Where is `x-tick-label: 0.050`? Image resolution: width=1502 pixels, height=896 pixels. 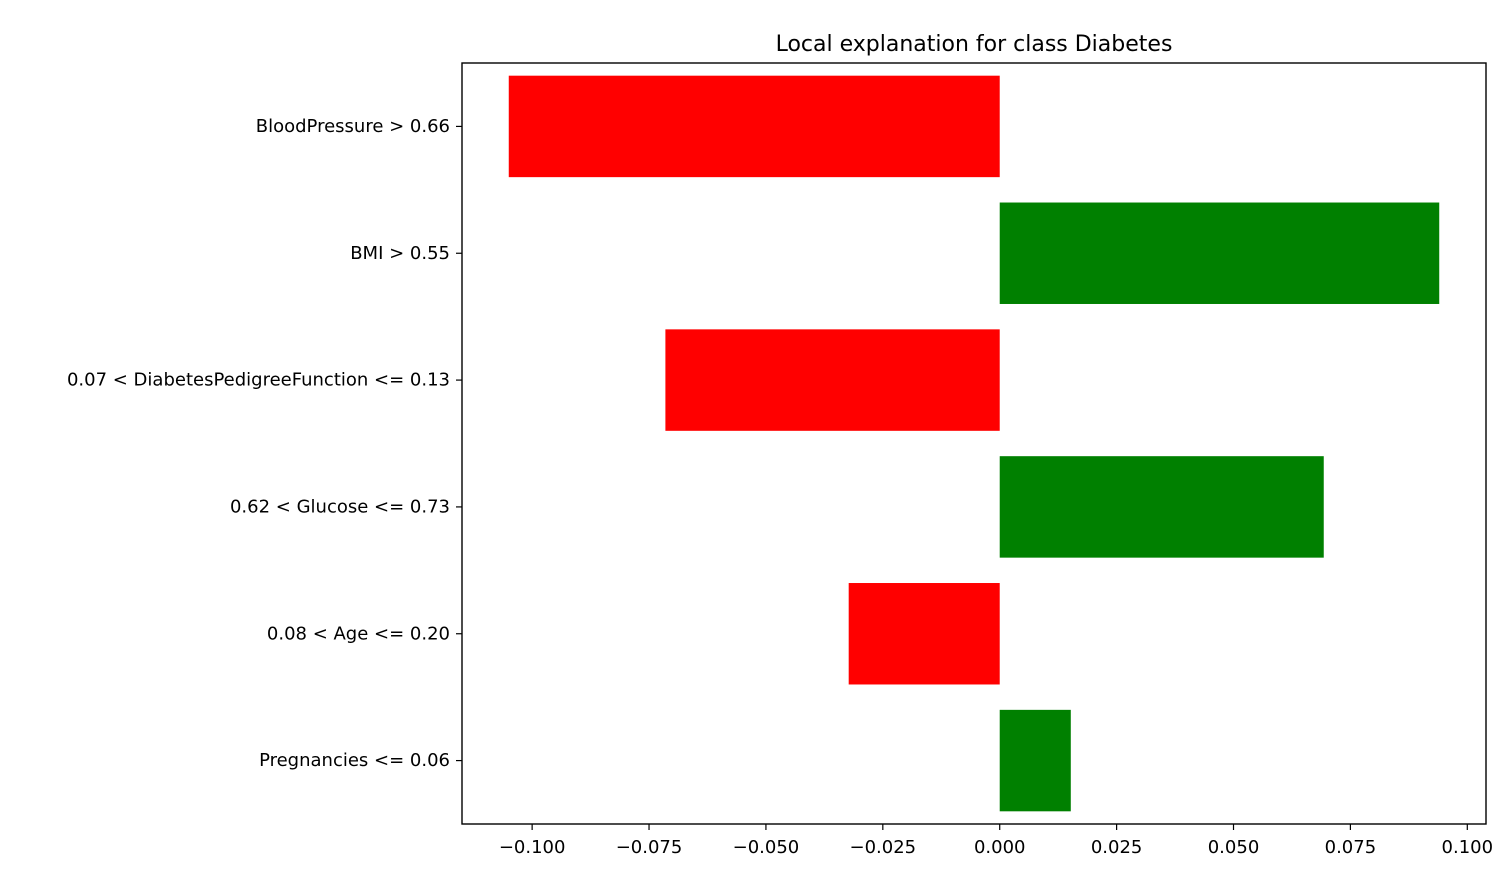
x-tick-label: 0.050 is located at coordinates (1234, 847).